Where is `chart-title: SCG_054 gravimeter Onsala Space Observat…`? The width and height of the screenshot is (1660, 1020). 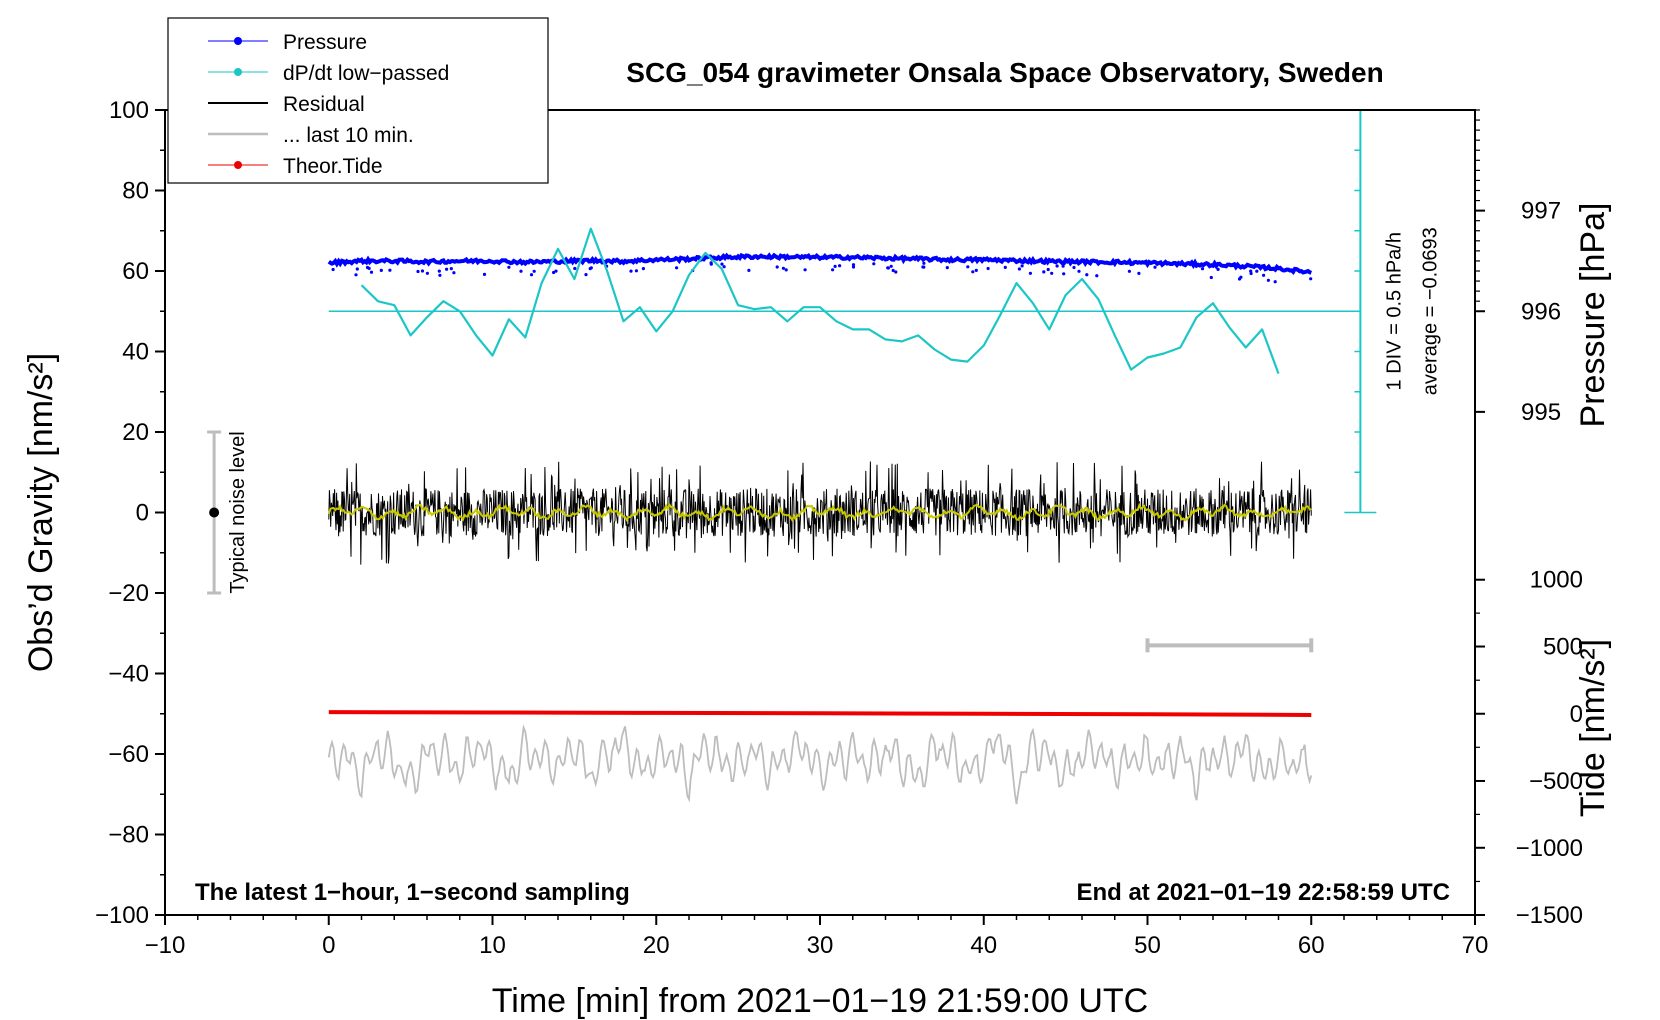
chart-title: SCG_054 gravimeter Onsala Space Observat… is located at coordinates (1004, 72).